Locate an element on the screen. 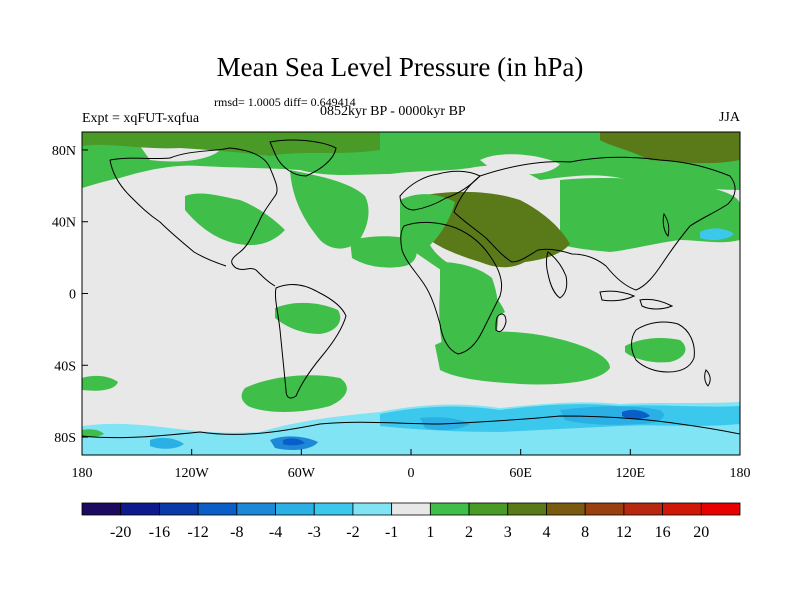 The width and height of the screenshot is (800, 600). coastline-madagascar is located at coordinates (501, 323).